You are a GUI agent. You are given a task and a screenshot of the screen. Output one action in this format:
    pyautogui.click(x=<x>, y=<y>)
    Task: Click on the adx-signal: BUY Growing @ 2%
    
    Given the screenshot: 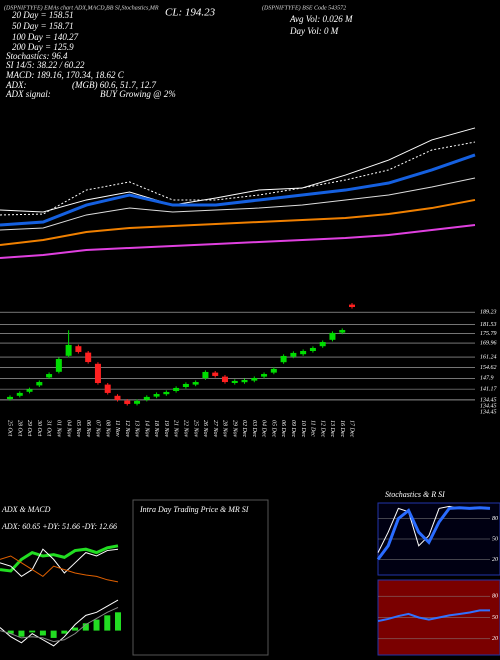 What is the action you would take?
    pyautogui.click(x=138, y=94)
    